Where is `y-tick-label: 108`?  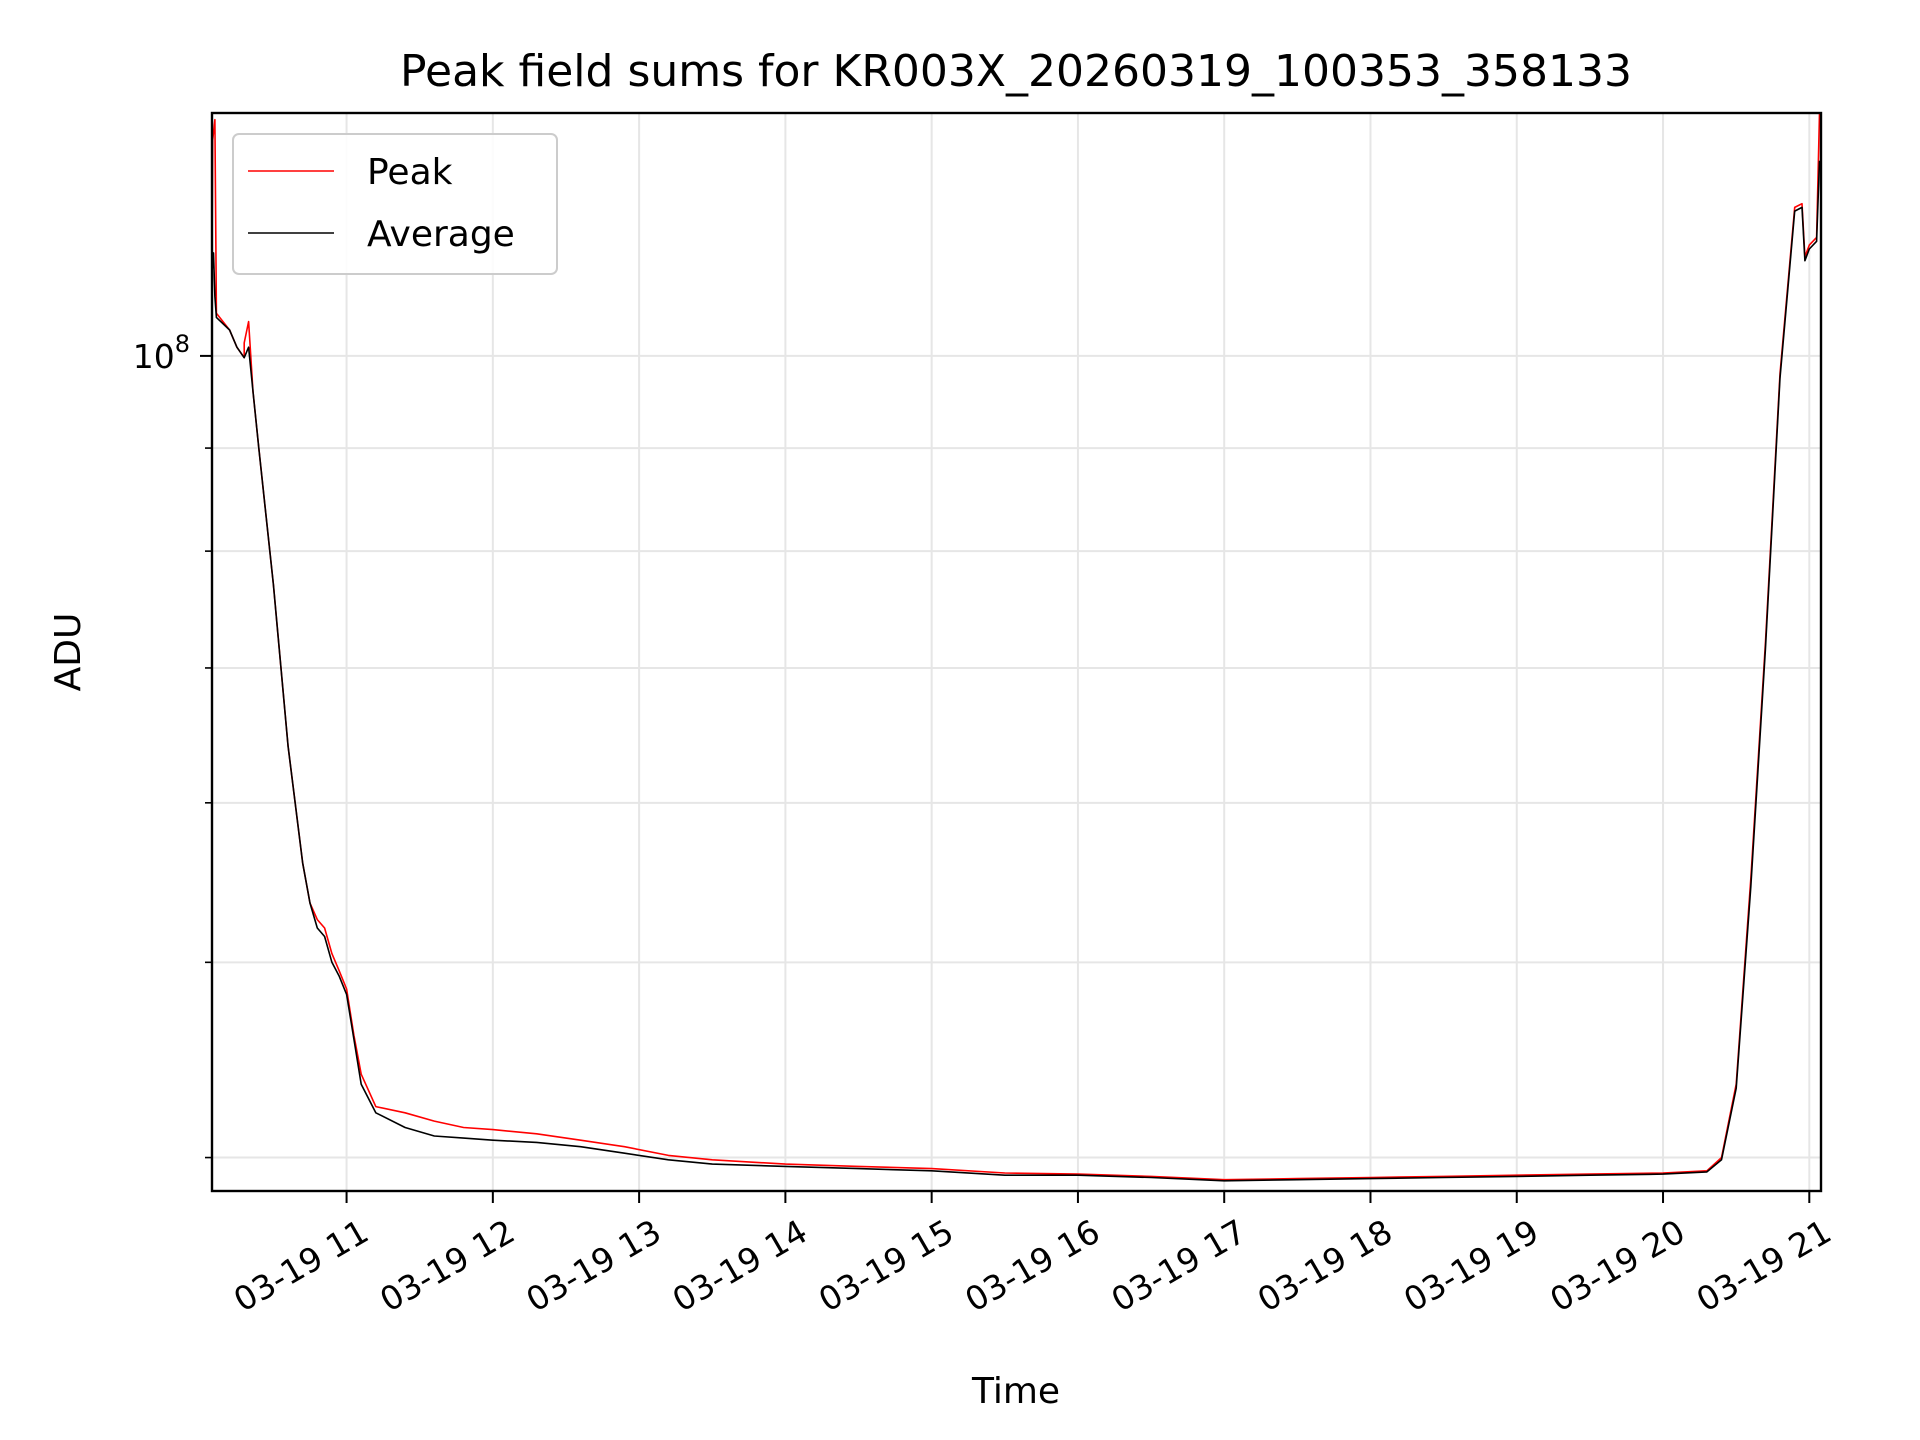
y-tick-label: 108 is located at coordinates (161, 353).